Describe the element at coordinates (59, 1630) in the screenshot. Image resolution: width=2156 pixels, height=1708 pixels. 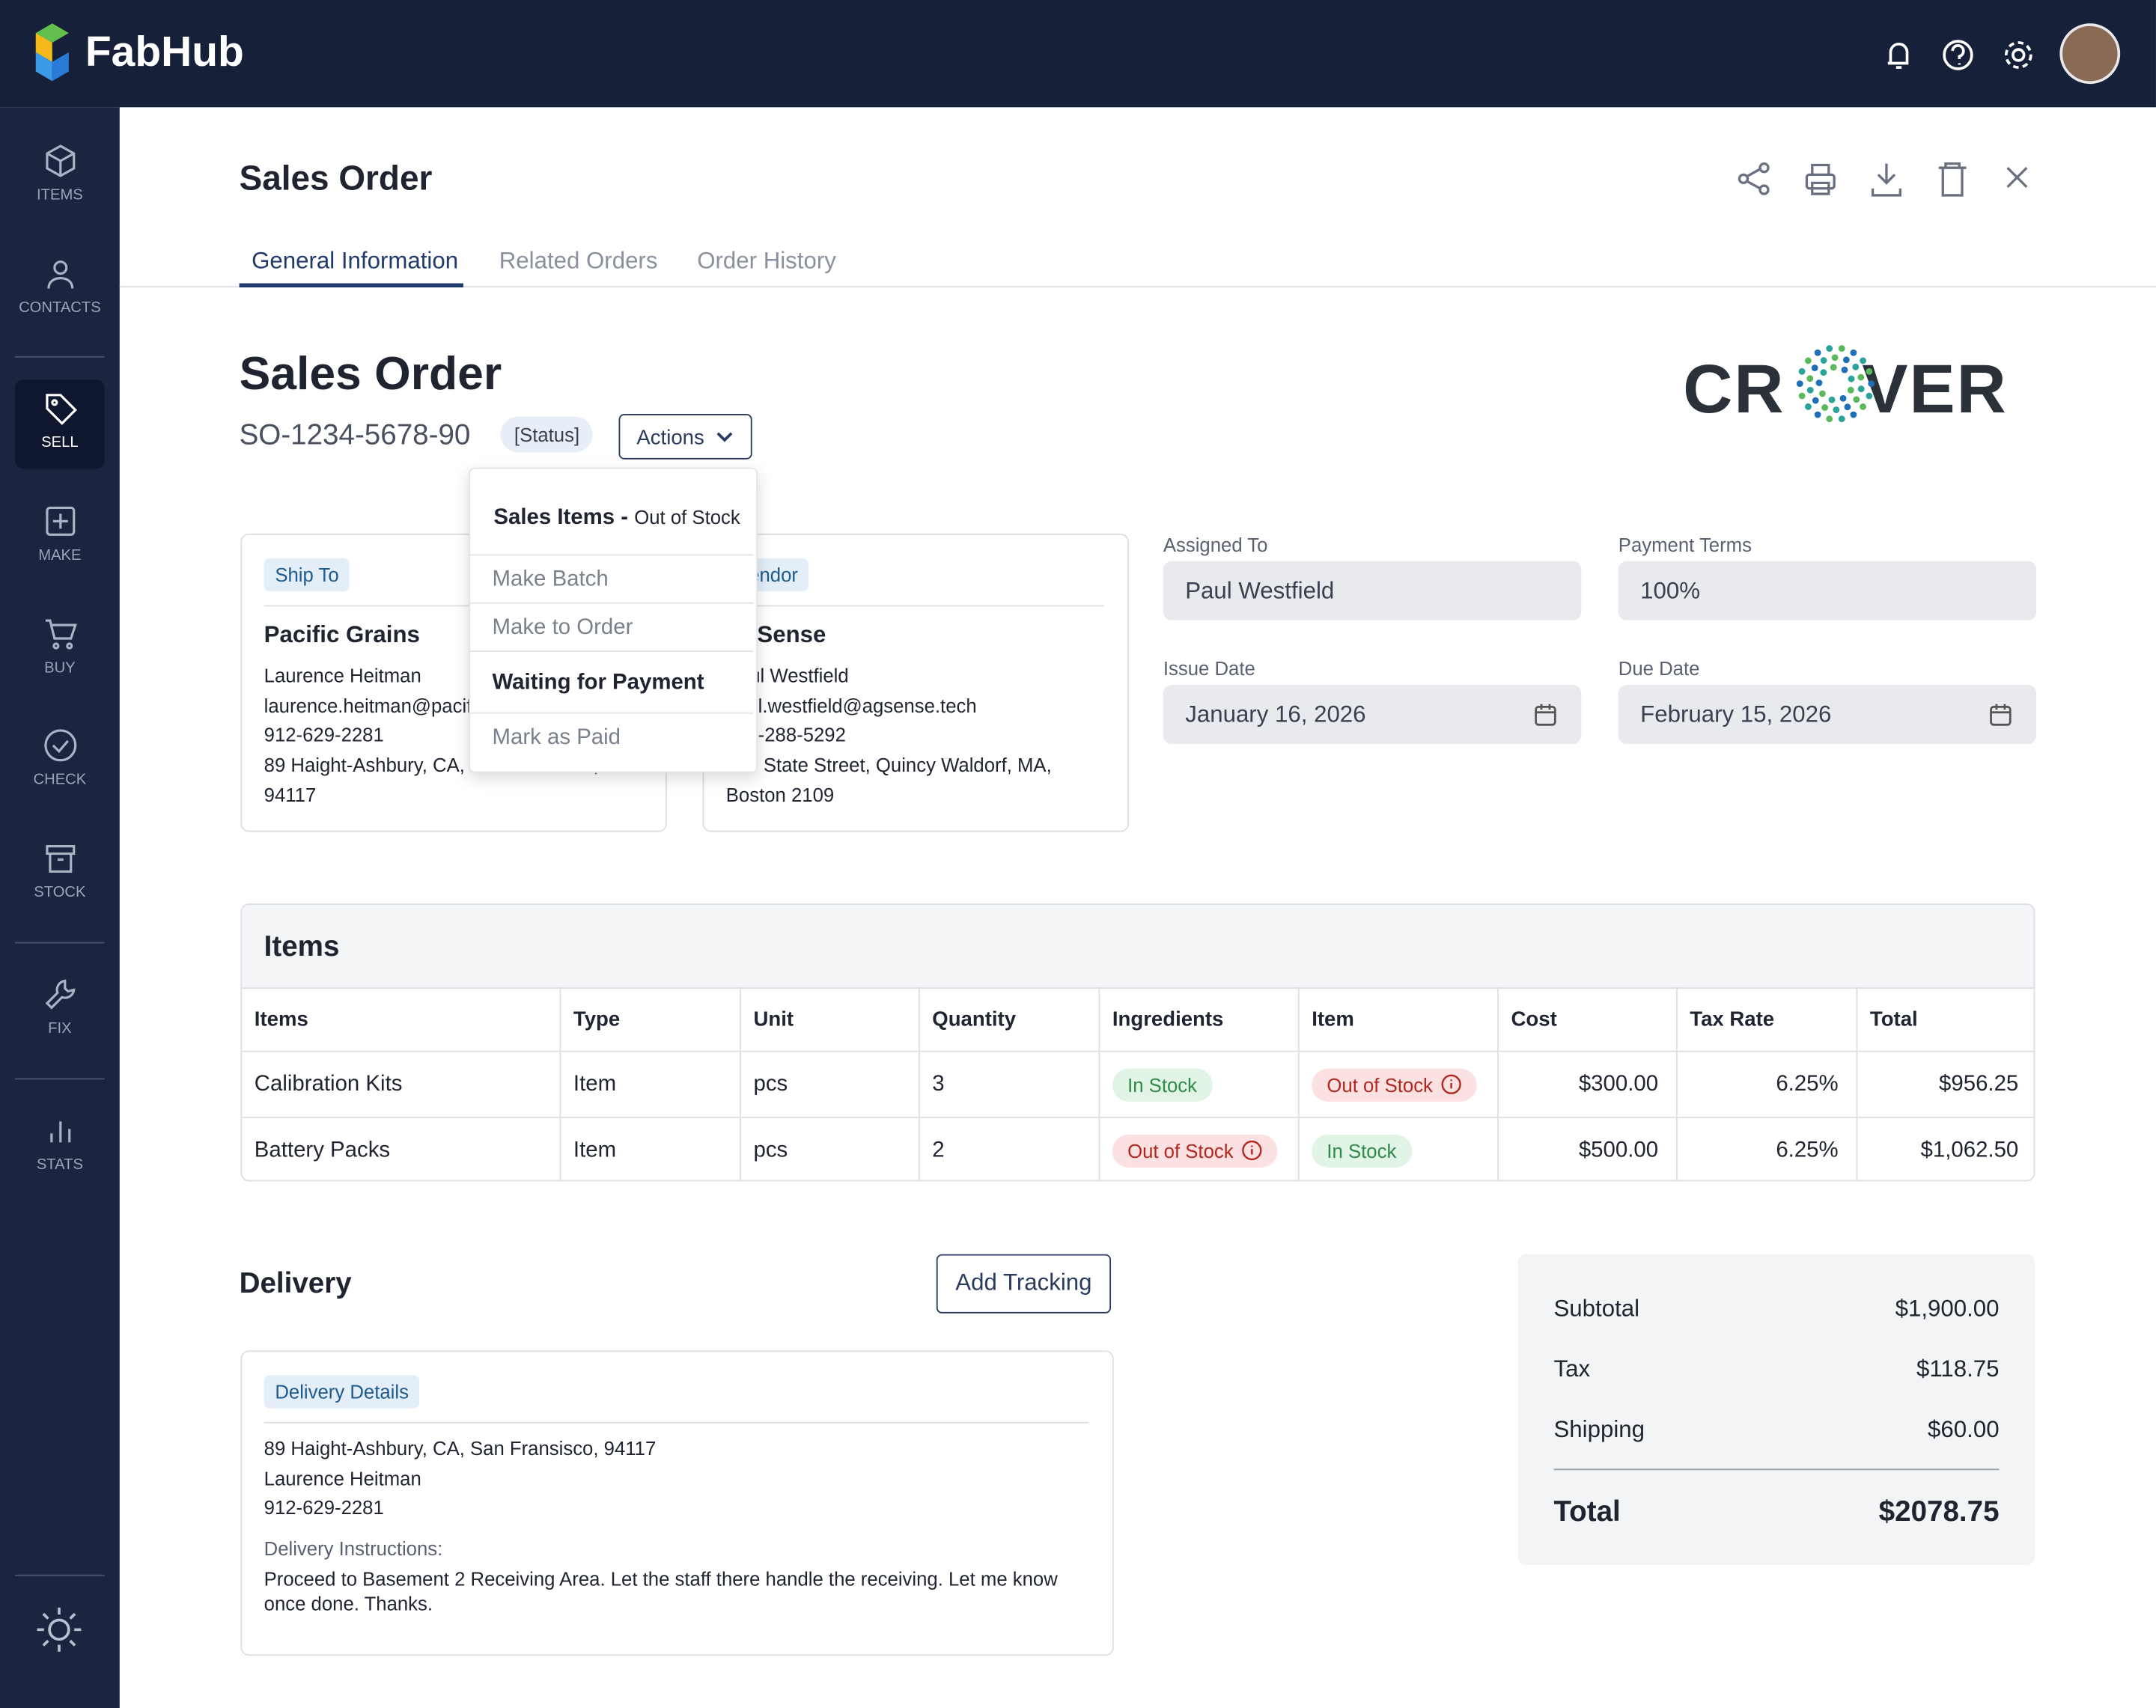
I see `theme-toggle` at that location.